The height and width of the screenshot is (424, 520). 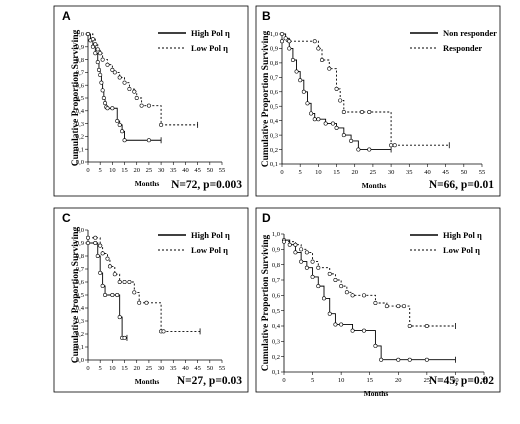 I want to click on panel-letter: C, so click(x=66, y=218).